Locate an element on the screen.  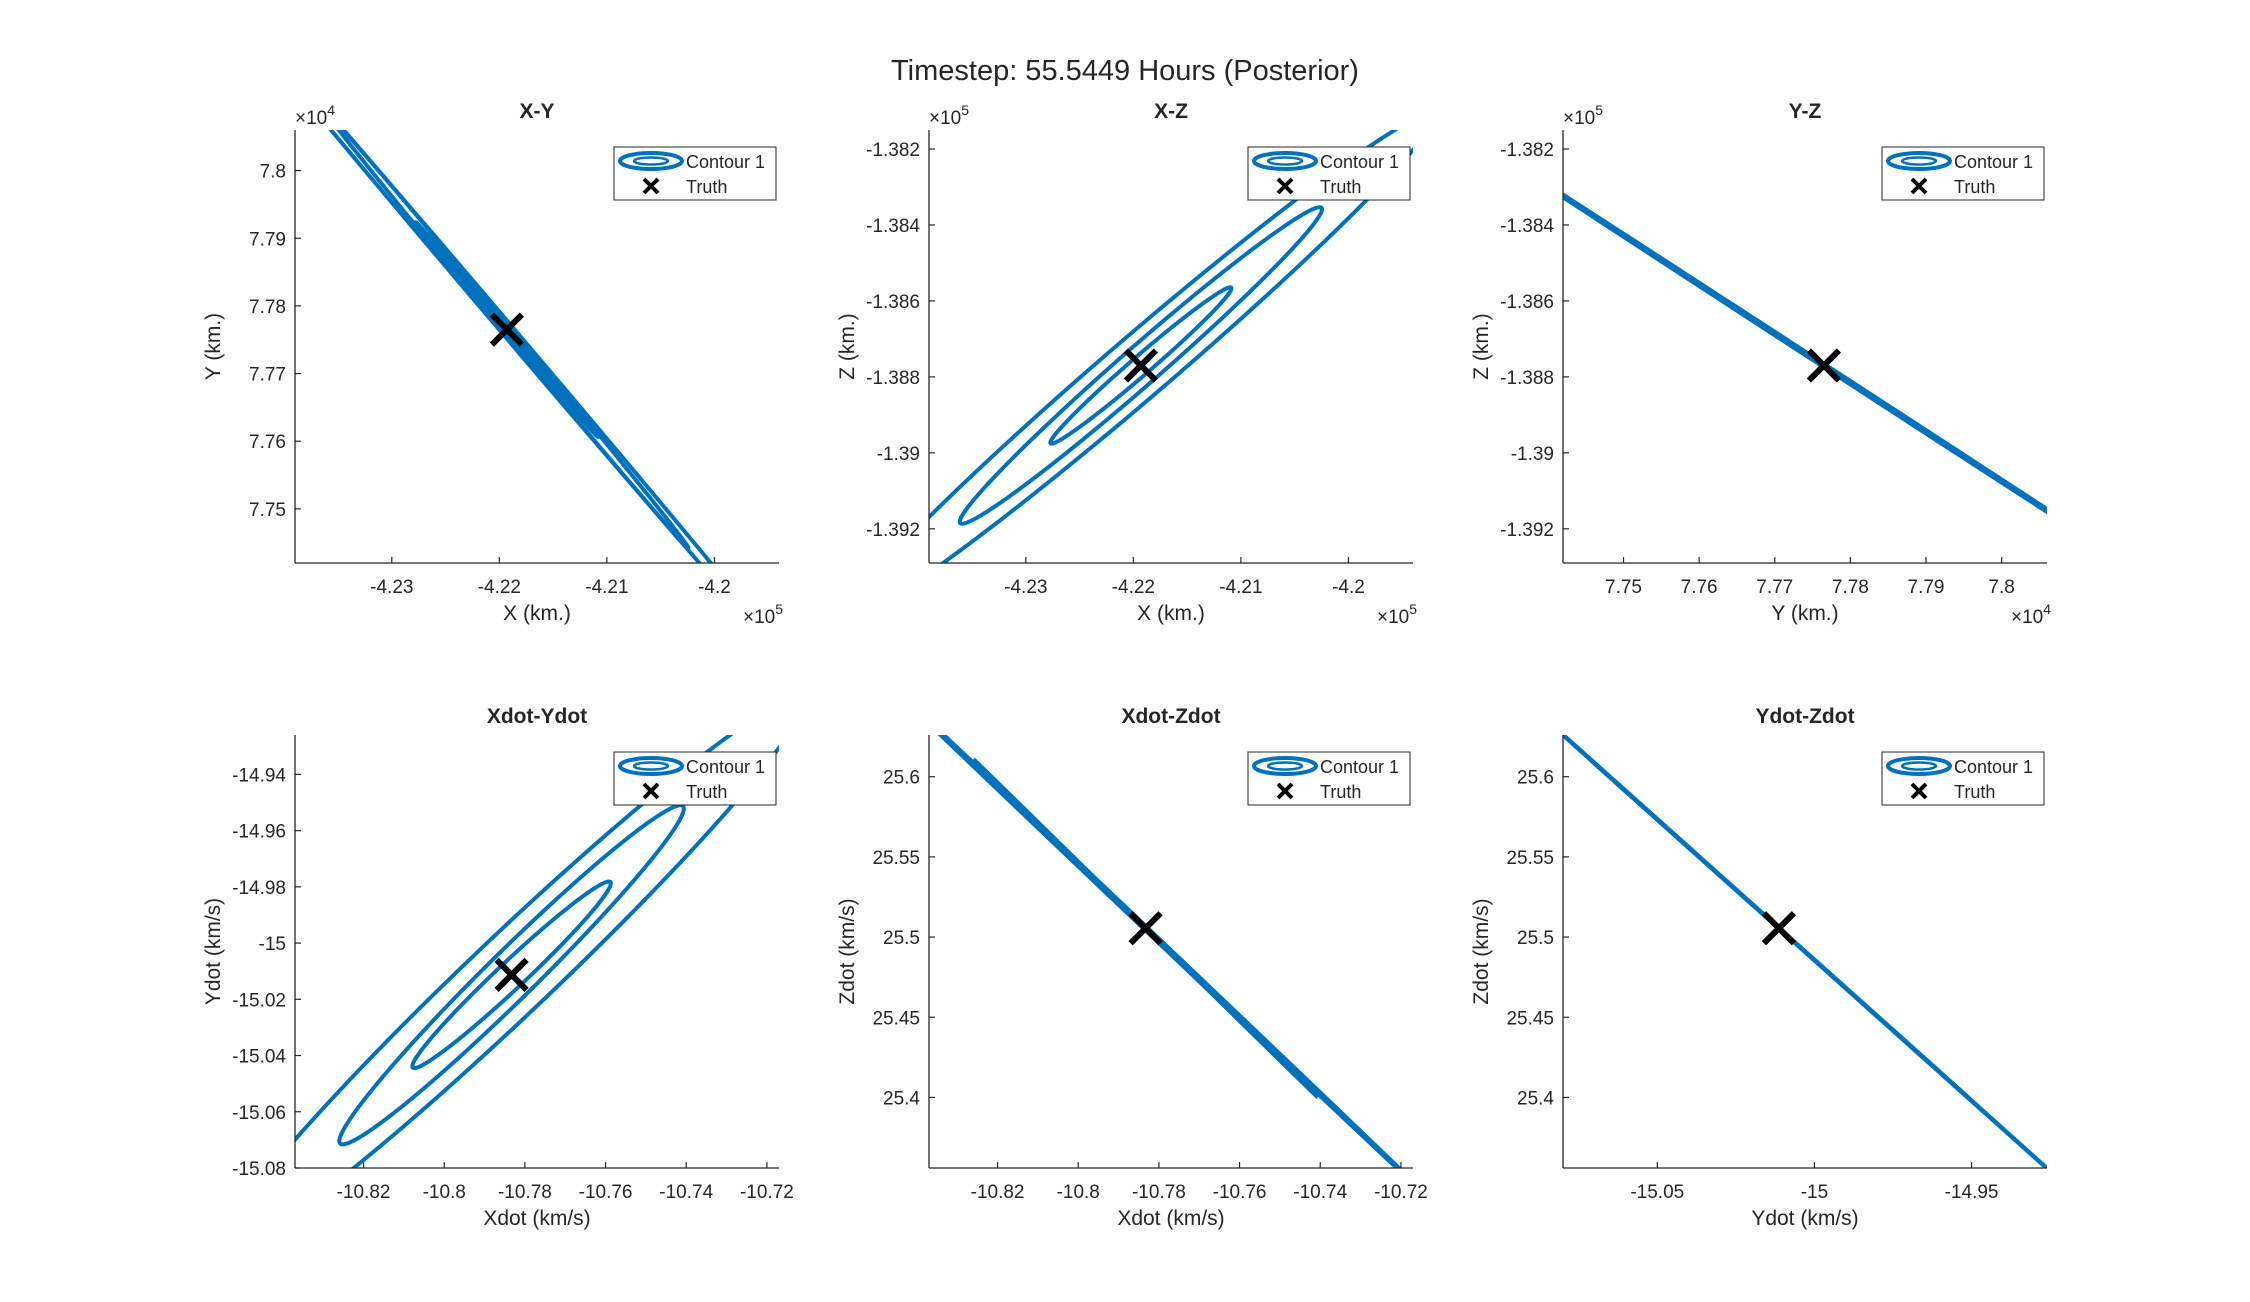
x-tick-label: -10.74 is located at coordinates (1320, 1192).